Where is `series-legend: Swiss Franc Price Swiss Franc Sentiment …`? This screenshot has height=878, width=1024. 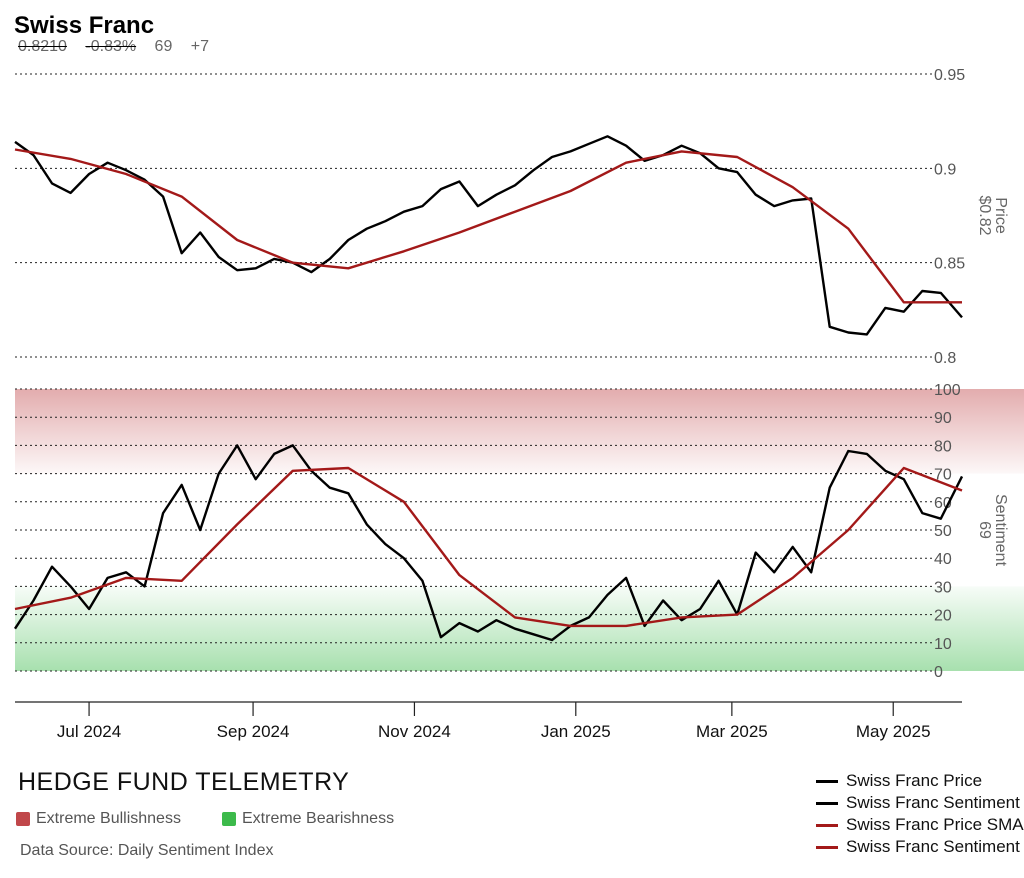 series-legend: Swiss Franc Price Swiss Franc Sentiment … is located at coordinates (920, 814).